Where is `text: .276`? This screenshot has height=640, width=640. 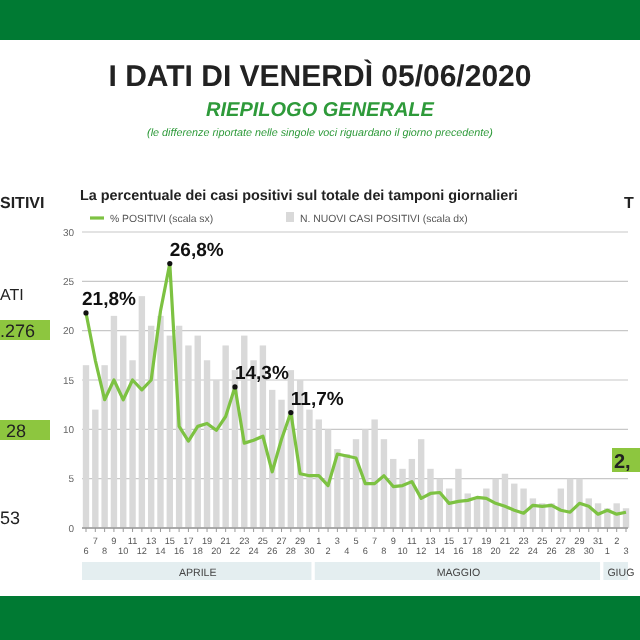
text: .276 is located at coordinates (18, 331).